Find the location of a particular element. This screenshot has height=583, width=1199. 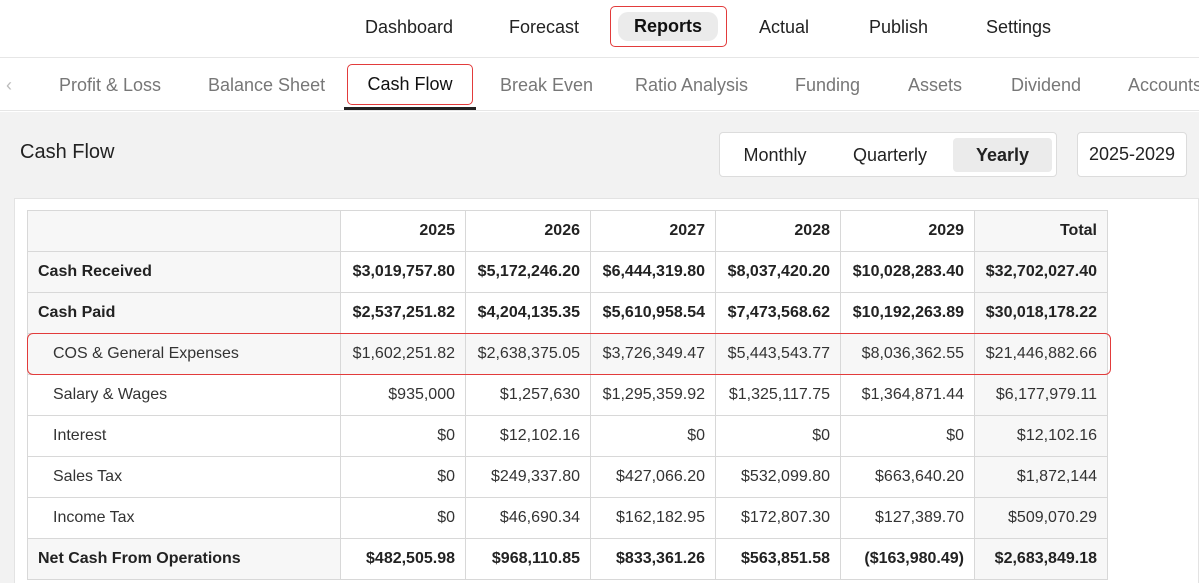

period-quarterly-button: Quarterly is located at coordinates (890, 155).